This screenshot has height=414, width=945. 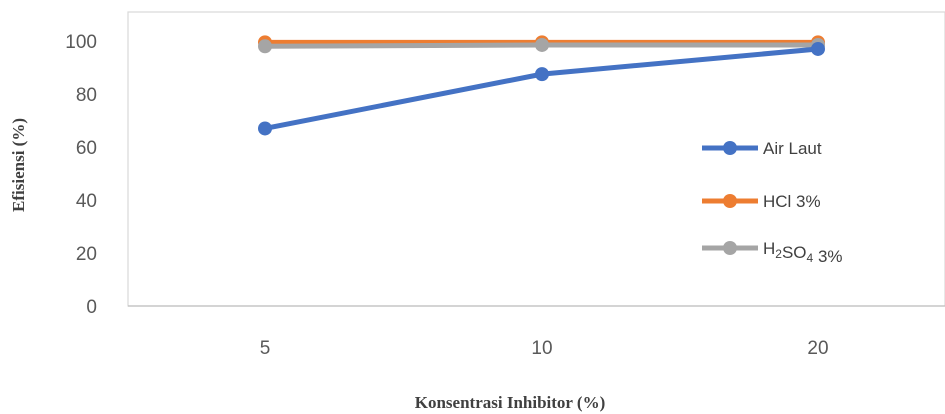 What do you see at coordinates (510, 402) in the screenshot?
I see `x-axis-title: Konsentrasi Inhibitor (%)` at bounding box center [510, 402].